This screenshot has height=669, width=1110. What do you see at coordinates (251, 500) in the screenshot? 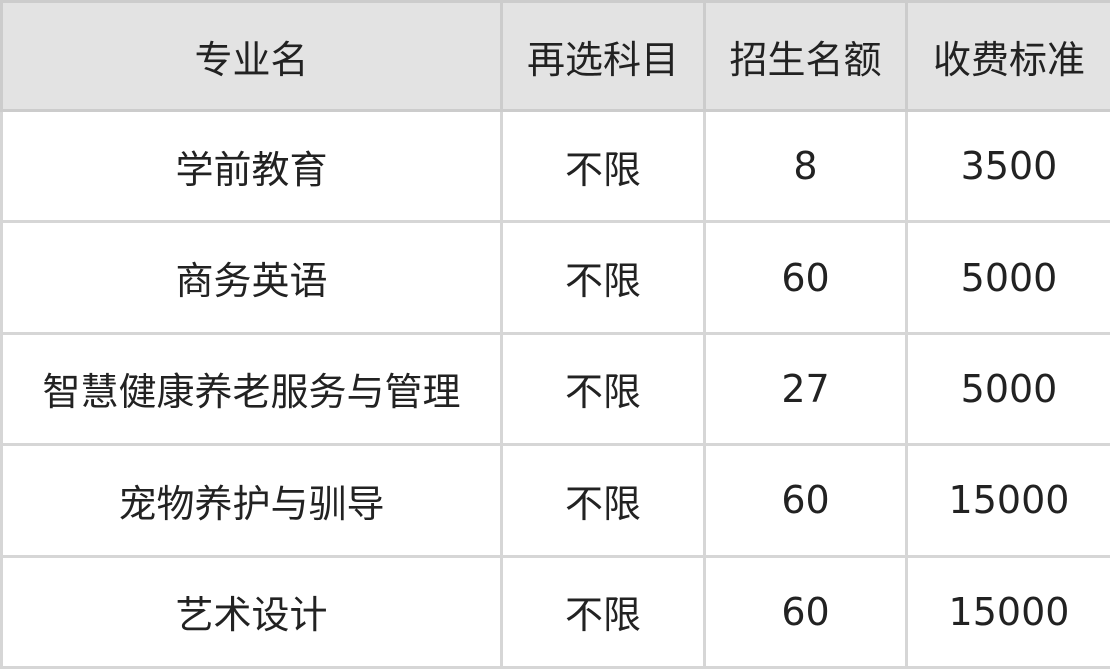
I see `cell-major: 宠物养护与驯导` at bounding box center [251, 500].